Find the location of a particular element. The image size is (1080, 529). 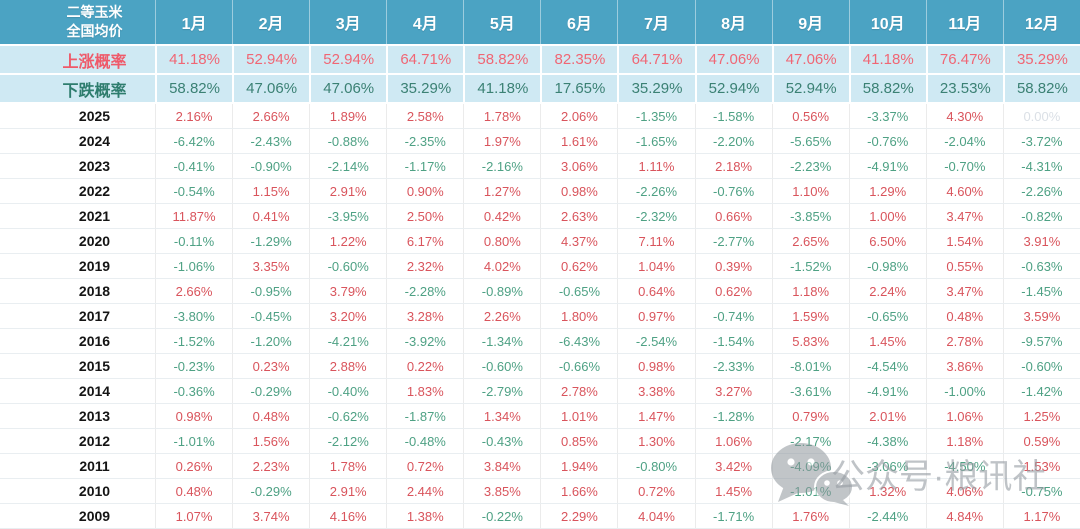

value-cell-2018-8: 0.62% is located at coordinates (733, 291).